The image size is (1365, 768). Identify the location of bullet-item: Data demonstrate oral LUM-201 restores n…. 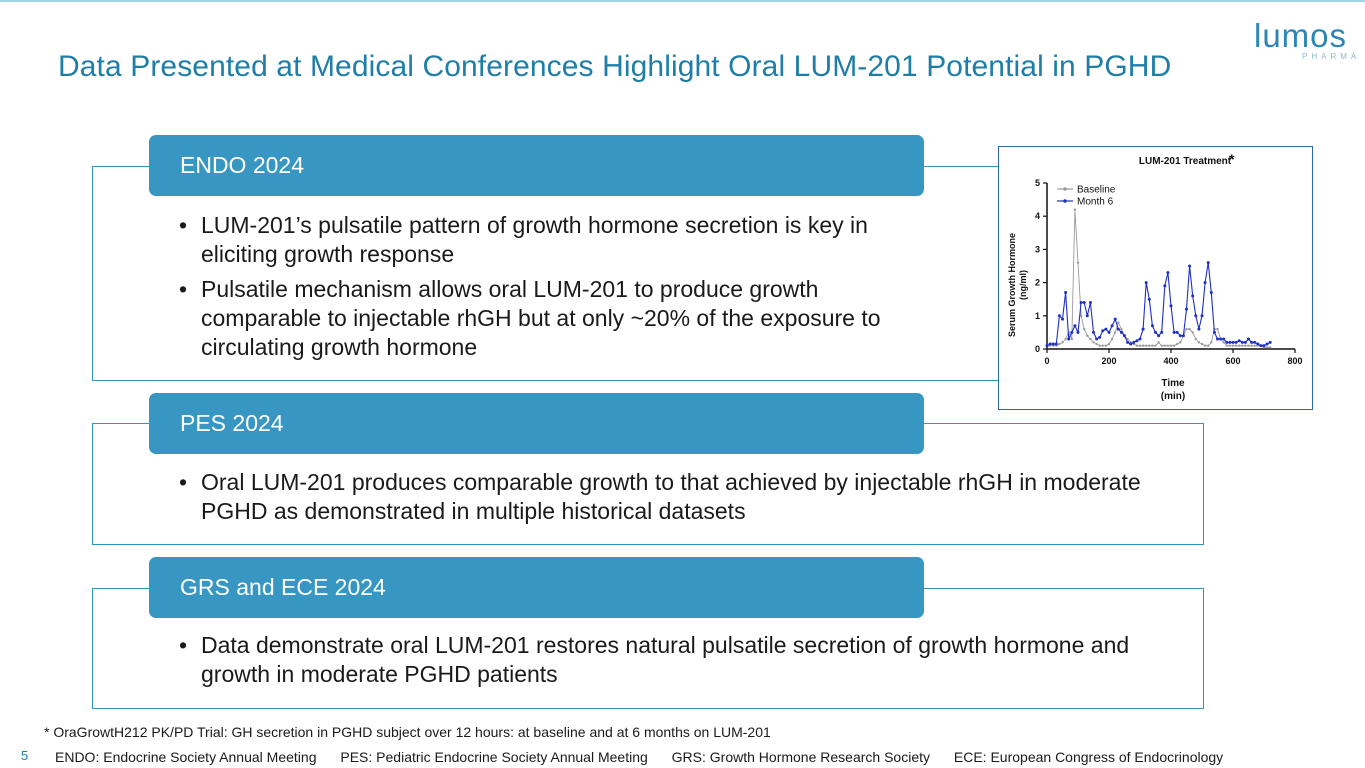
(679, 660).